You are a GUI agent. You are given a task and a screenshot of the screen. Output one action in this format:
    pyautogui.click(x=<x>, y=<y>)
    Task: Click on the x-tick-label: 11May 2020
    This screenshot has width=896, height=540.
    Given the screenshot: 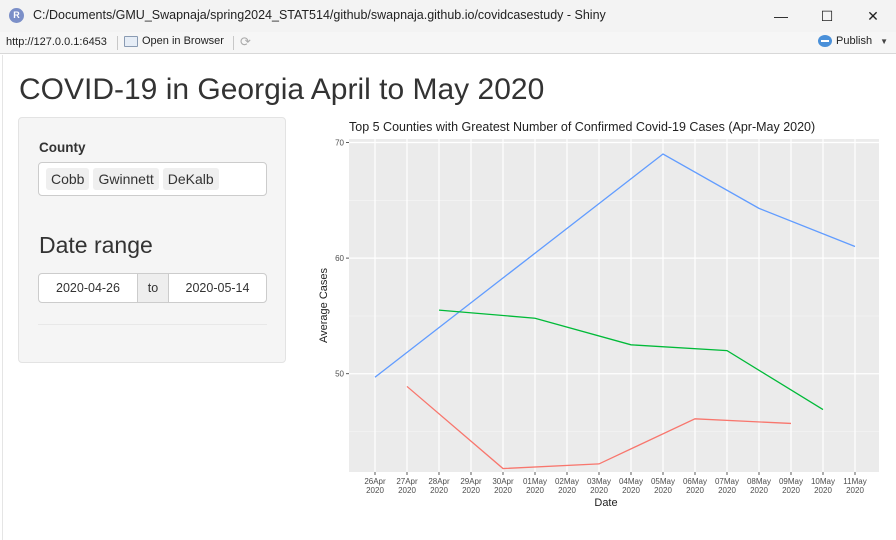 What is the action you would take?
    pyautogui.click(x=854, y=486)
    